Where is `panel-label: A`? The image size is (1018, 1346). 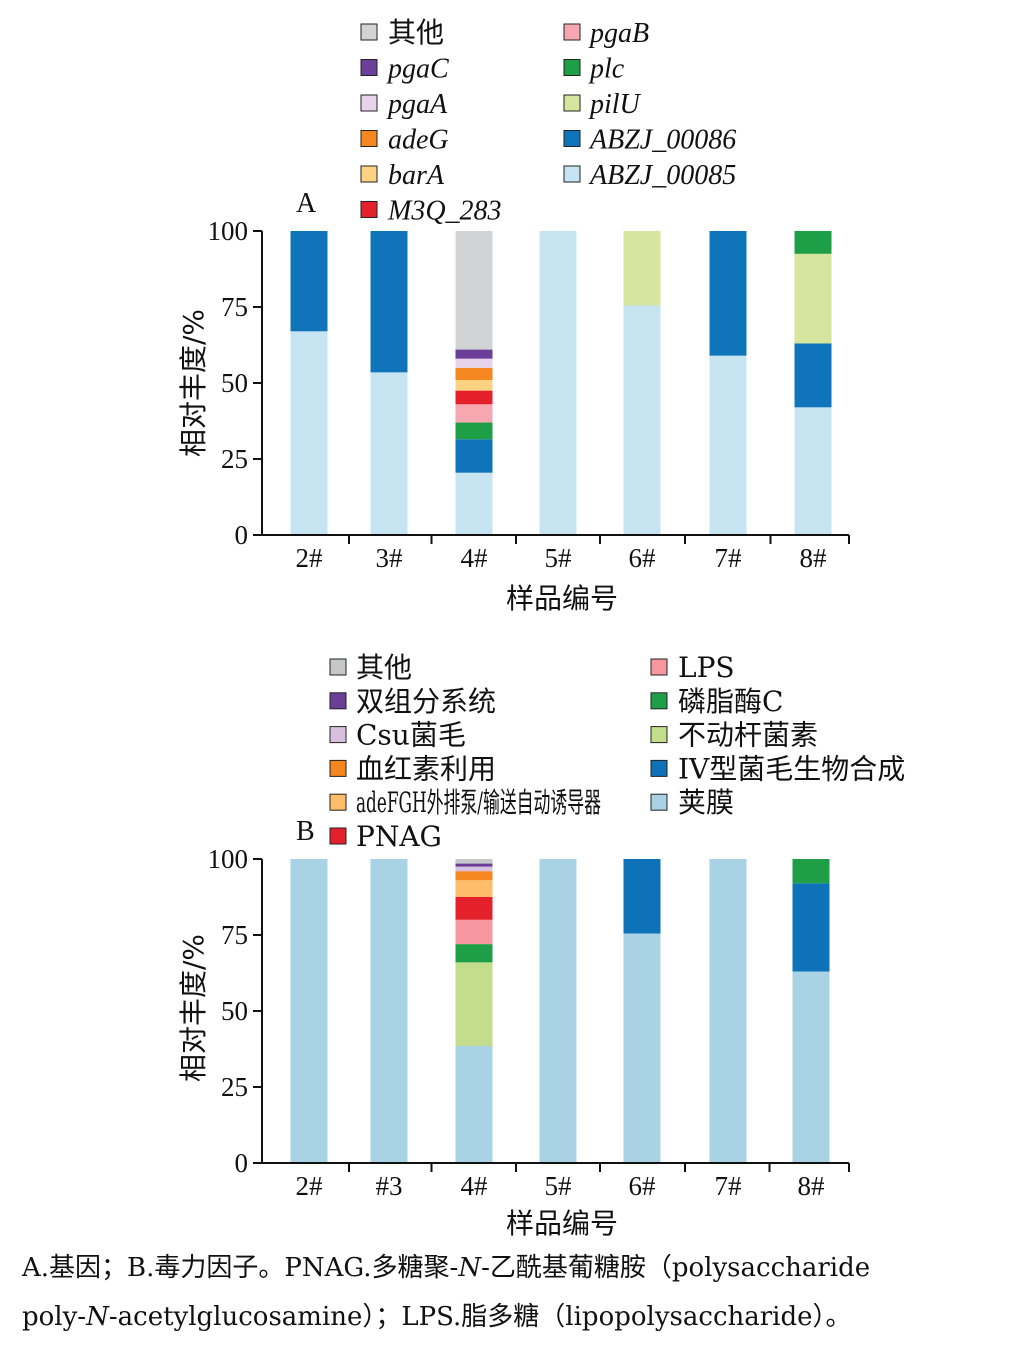
panel-label: A is located at coordinates (306, 203).